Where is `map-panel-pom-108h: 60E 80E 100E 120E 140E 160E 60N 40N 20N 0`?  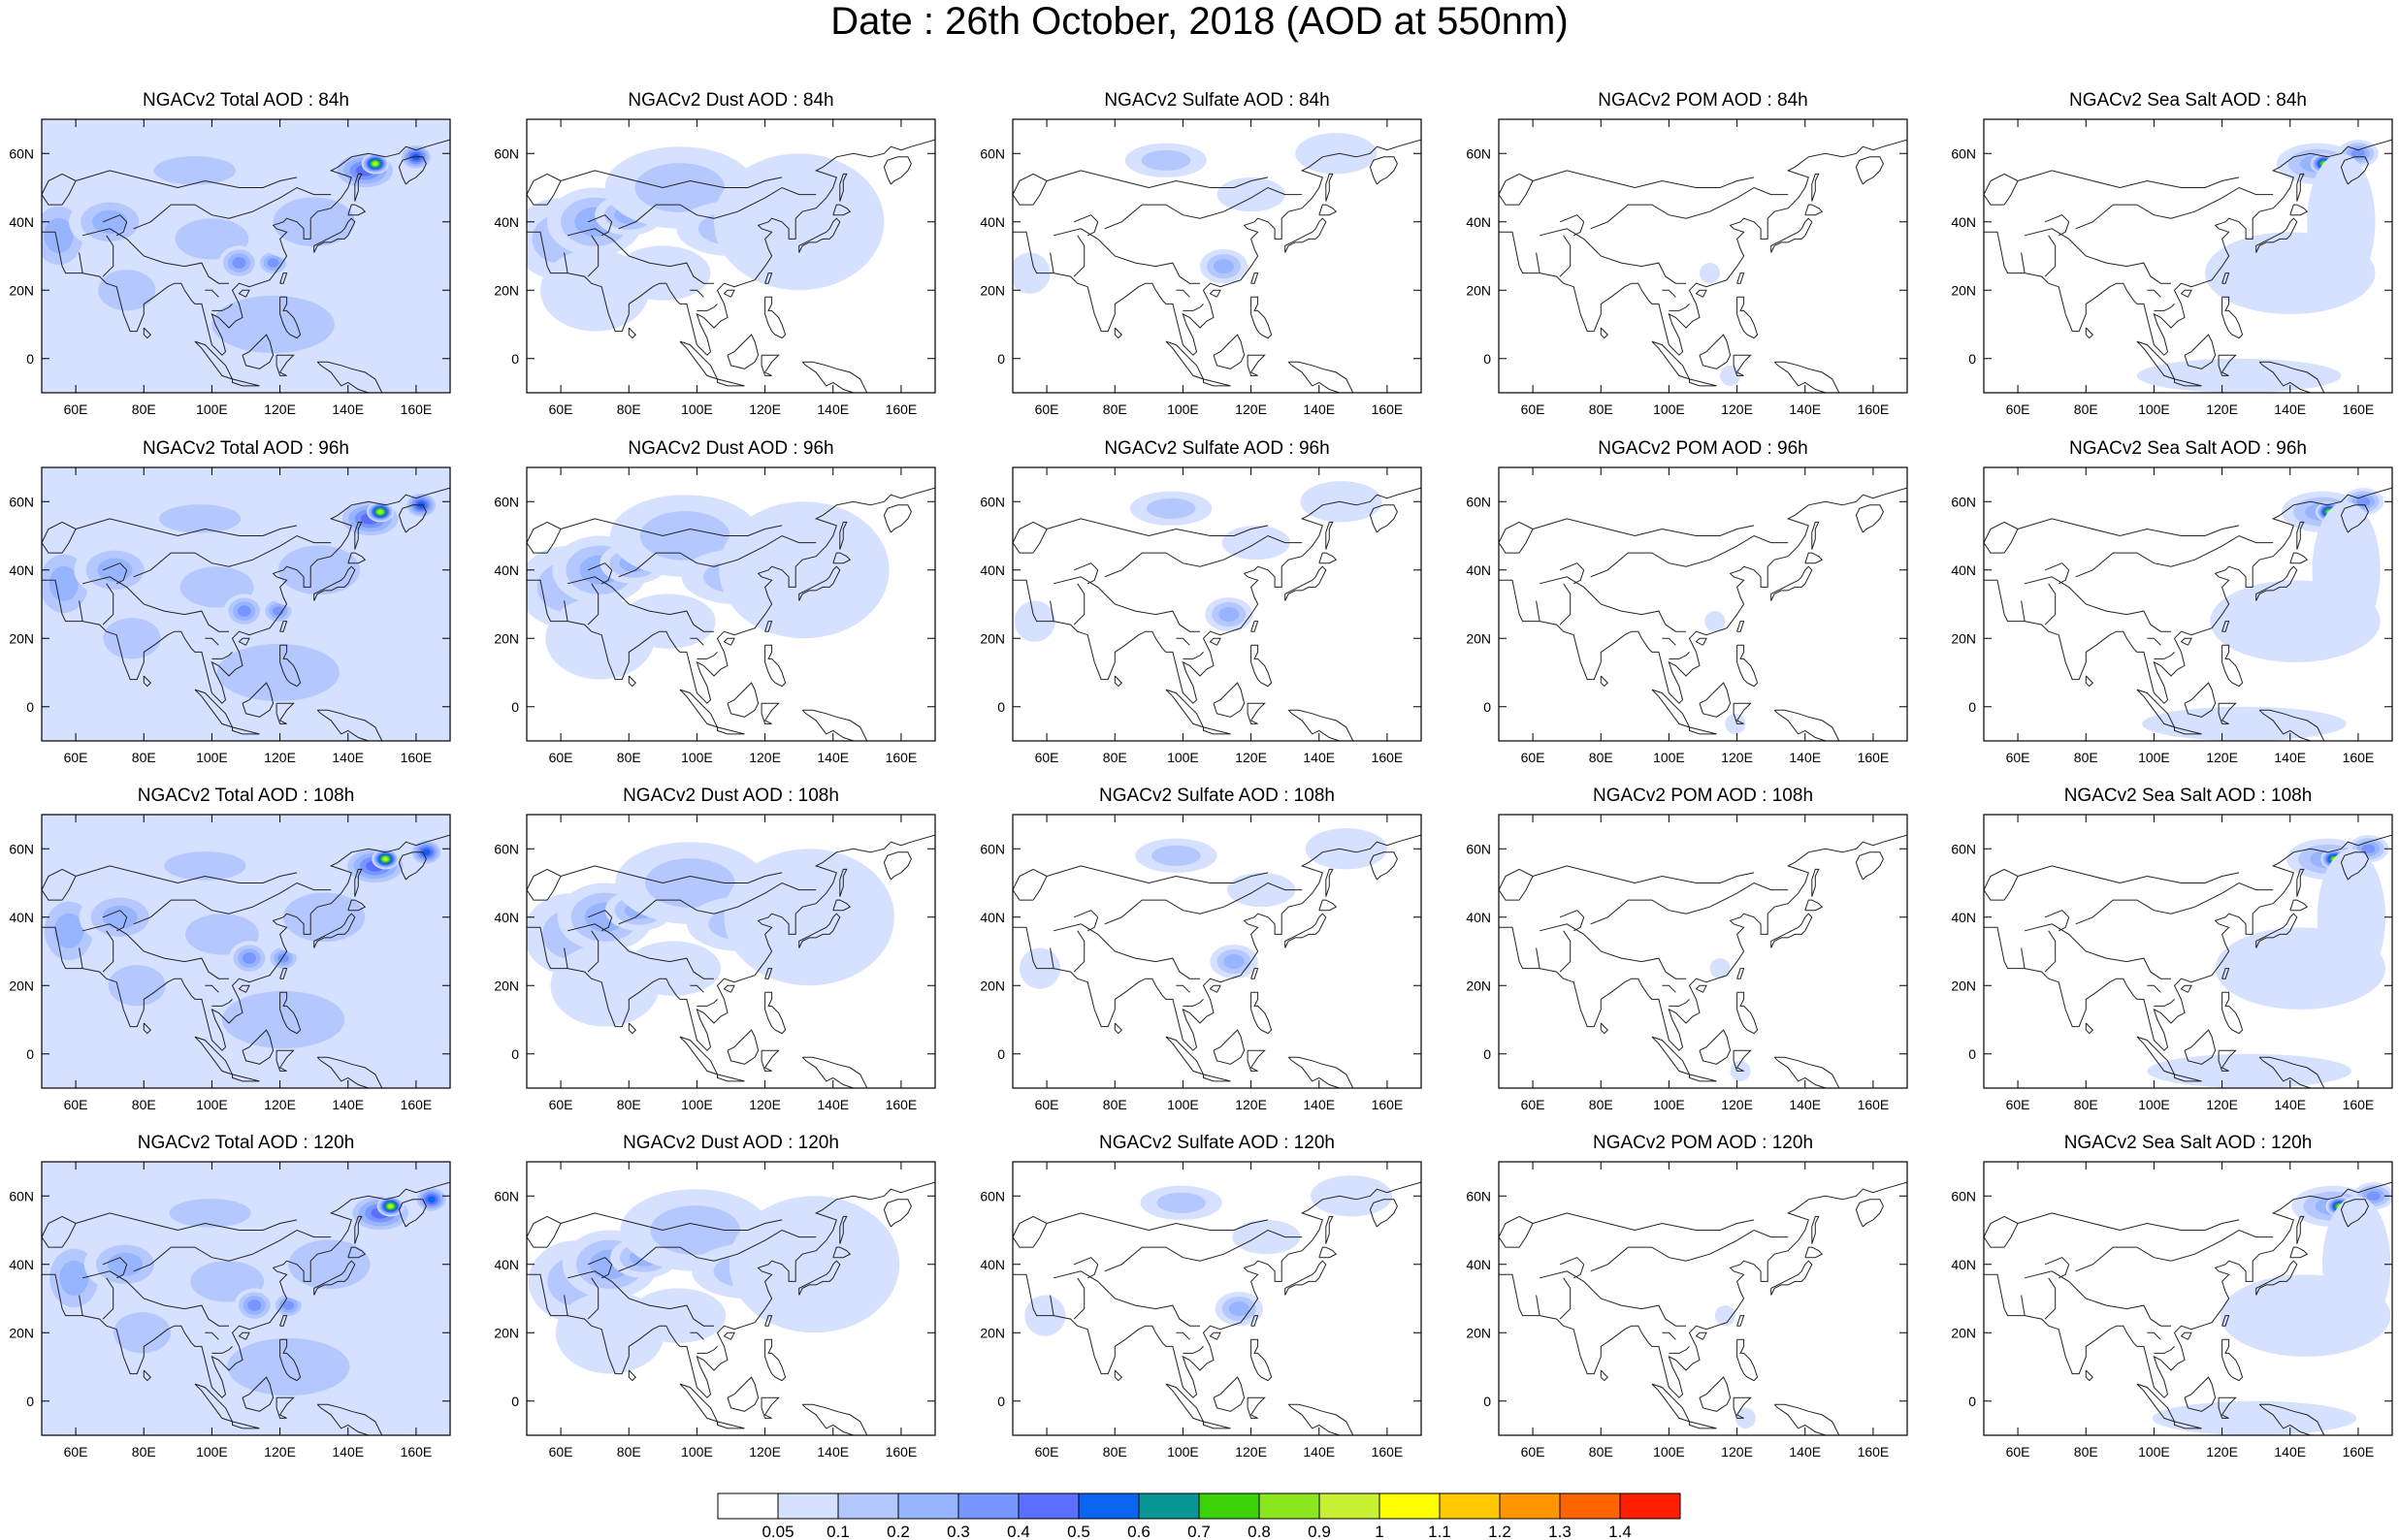
map-panel-pom-108h: 60E 80E 100E 120E 140E 160E 60N 40N 20N 0 is located at coordinates (1687, 963).